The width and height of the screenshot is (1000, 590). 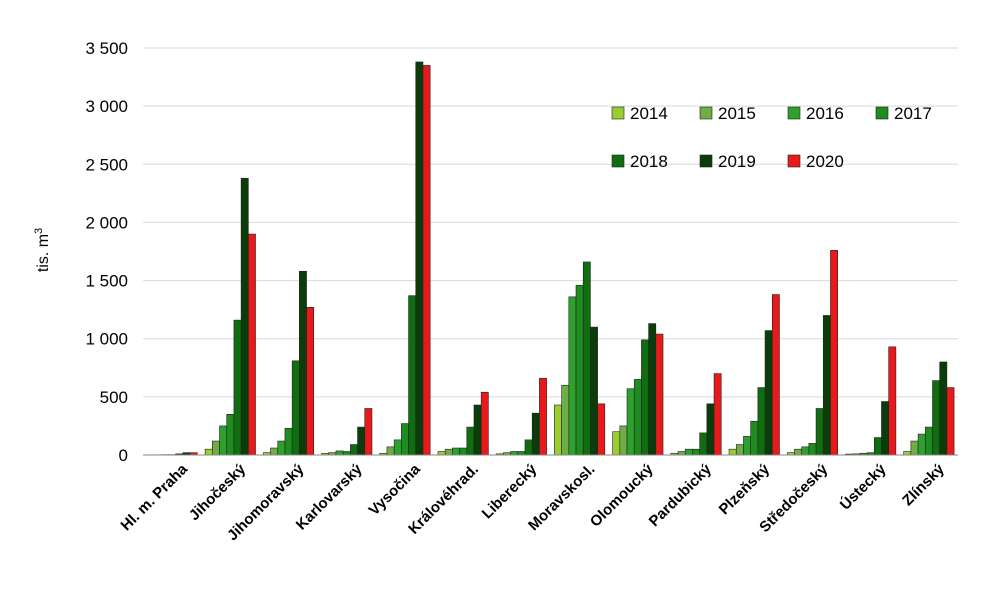 What do you see at coordinates (913, 113) in the screenshot?
I see `legend-label: 2017` at bounding box center [913, 113].